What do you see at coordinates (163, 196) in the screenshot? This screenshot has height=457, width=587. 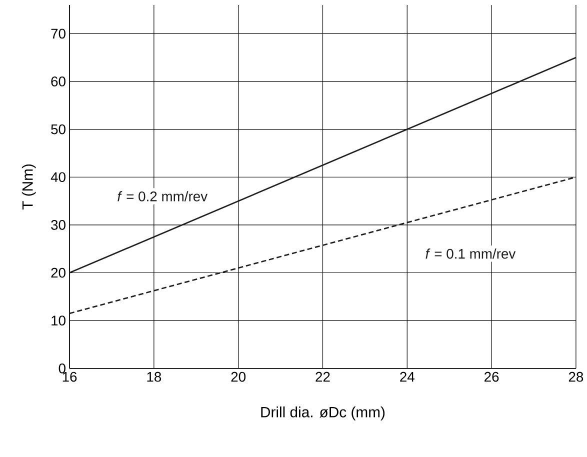 I see `series-label: f = 0.2 mm/rev` at bounding box center [163, 196].